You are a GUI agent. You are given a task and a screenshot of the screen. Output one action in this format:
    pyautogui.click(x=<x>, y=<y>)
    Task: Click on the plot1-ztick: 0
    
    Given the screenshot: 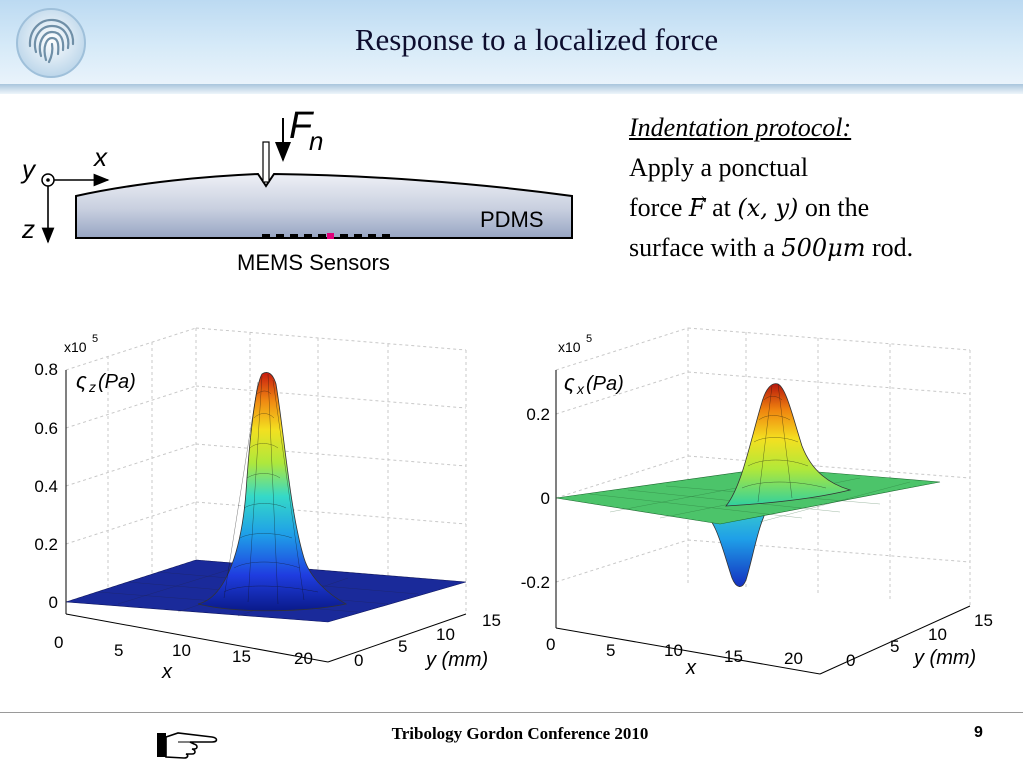 What is the action you would take?
    pyautogui.click(x=53, y=602)
    